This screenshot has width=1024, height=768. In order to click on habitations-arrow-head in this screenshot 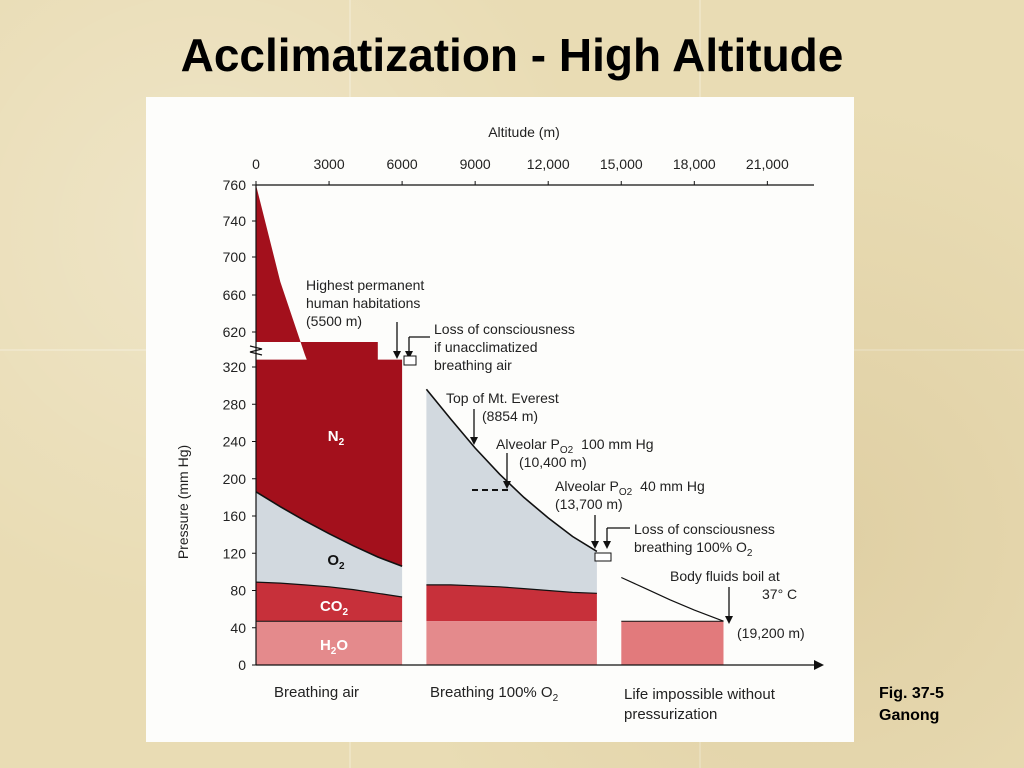, I will do `click(397, 355)`.